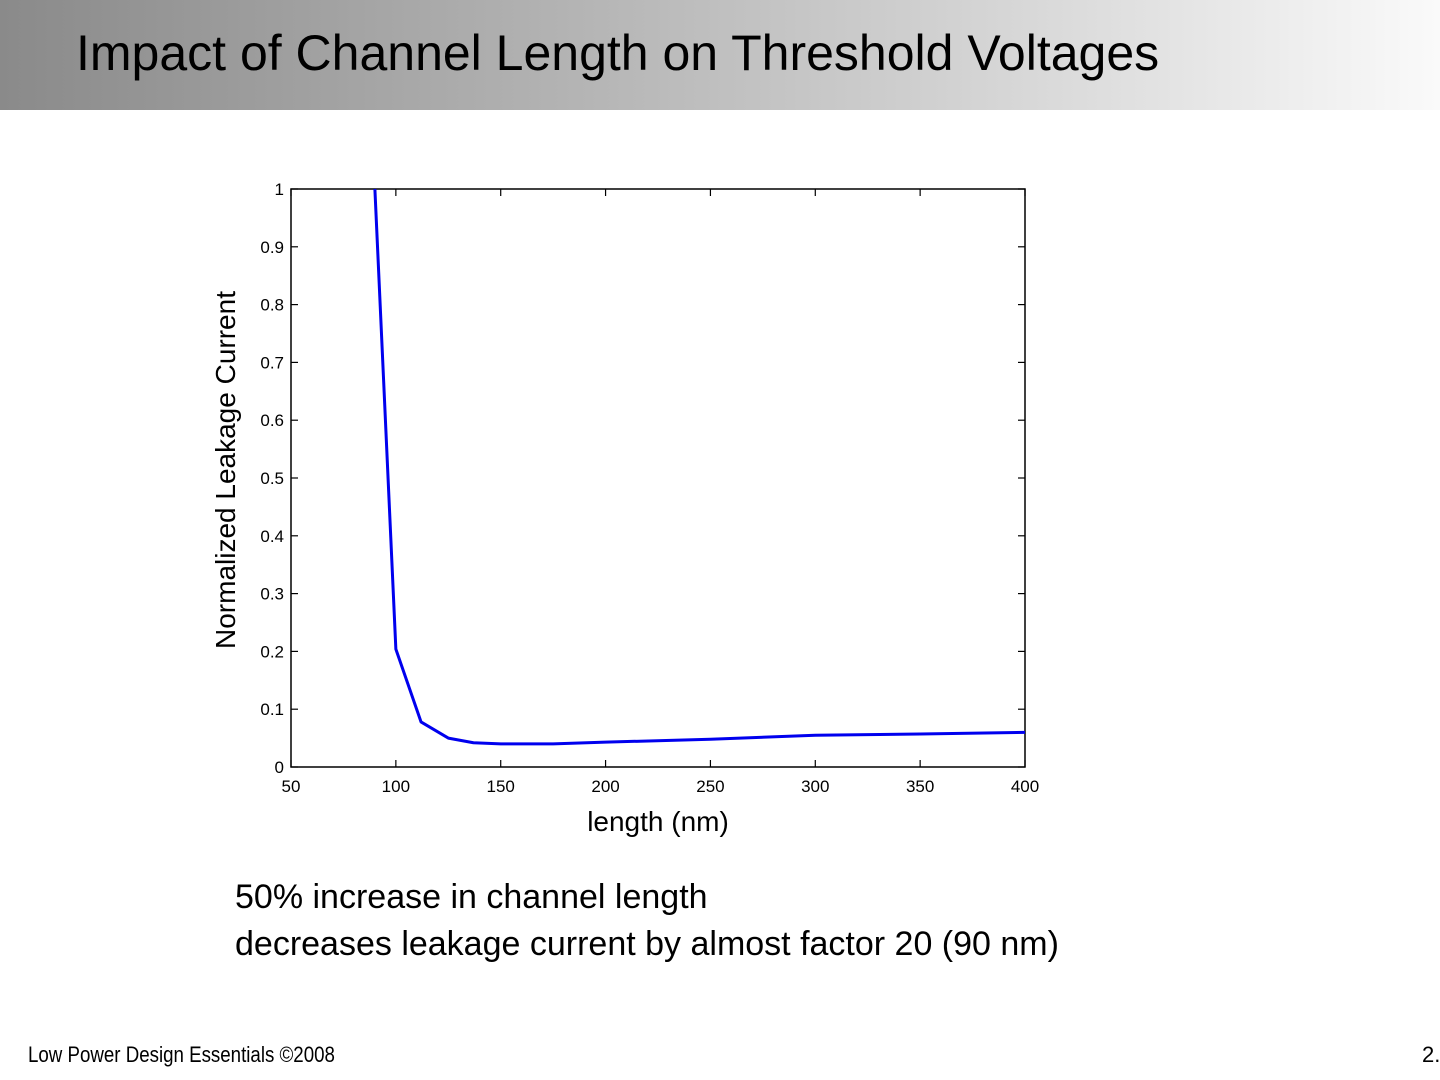  What do you see at coordinates (396, 786) in the screenshot?
I see `x-tick-label: 100` at bounding box center [396, 786].